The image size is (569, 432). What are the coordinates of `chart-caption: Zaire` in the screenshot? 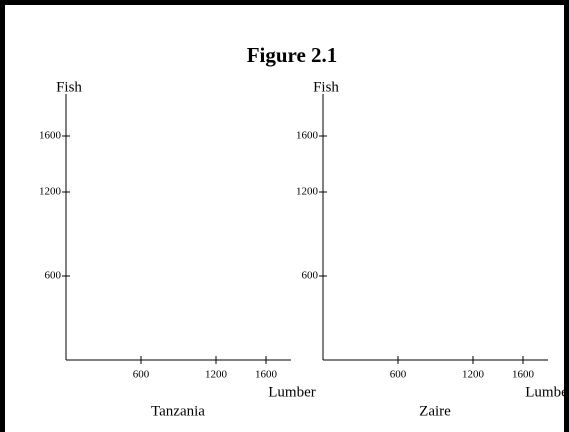 It's located at (435, 411).